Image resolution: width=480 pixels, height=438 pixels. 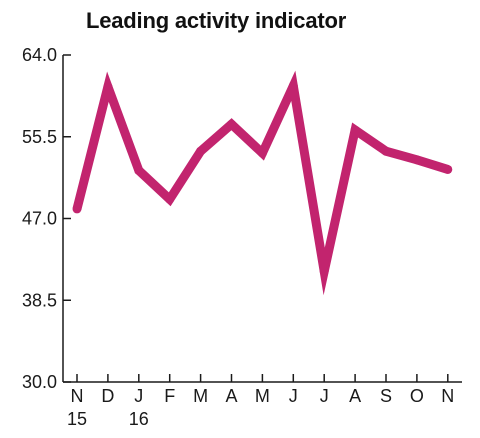 I want to click on y-axis-ticks: 30.0 38.5 47.0 55.5 64.0, so click(x=46, y=218).